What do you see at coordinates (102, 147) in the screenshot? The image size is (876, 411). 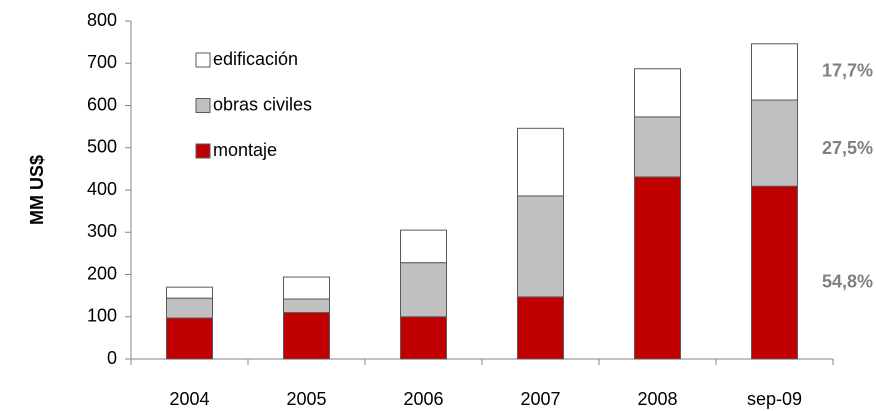 I see `y-tick-label: 500` at bounding box center [102, 147].